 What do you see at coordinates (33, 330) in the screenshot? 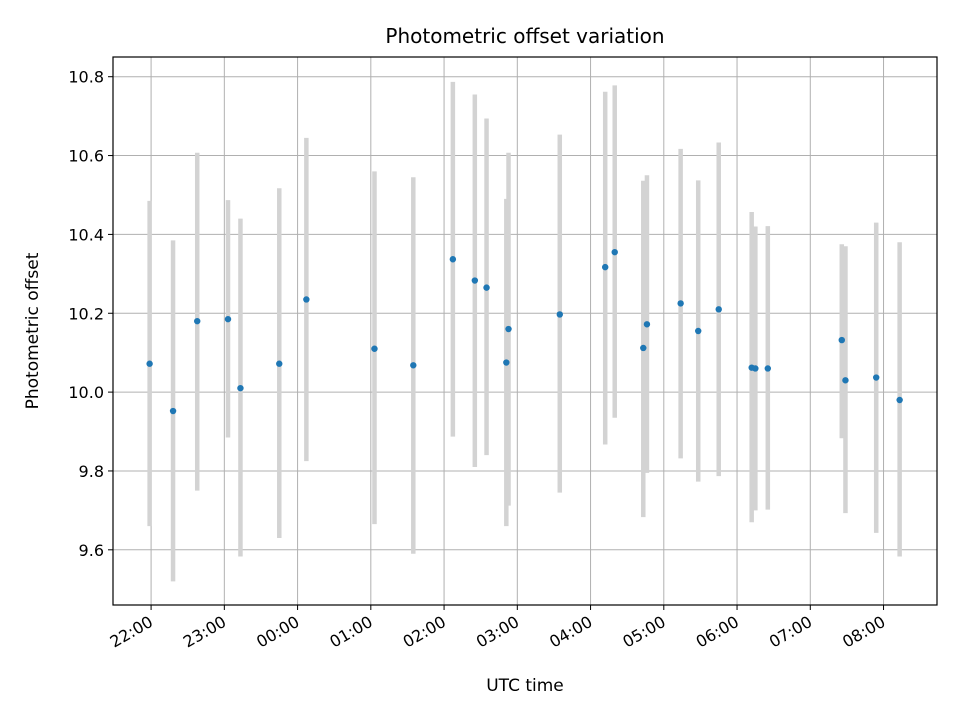
I see `y-axis-label: Photometric offset` at bounding box center [33, 330].